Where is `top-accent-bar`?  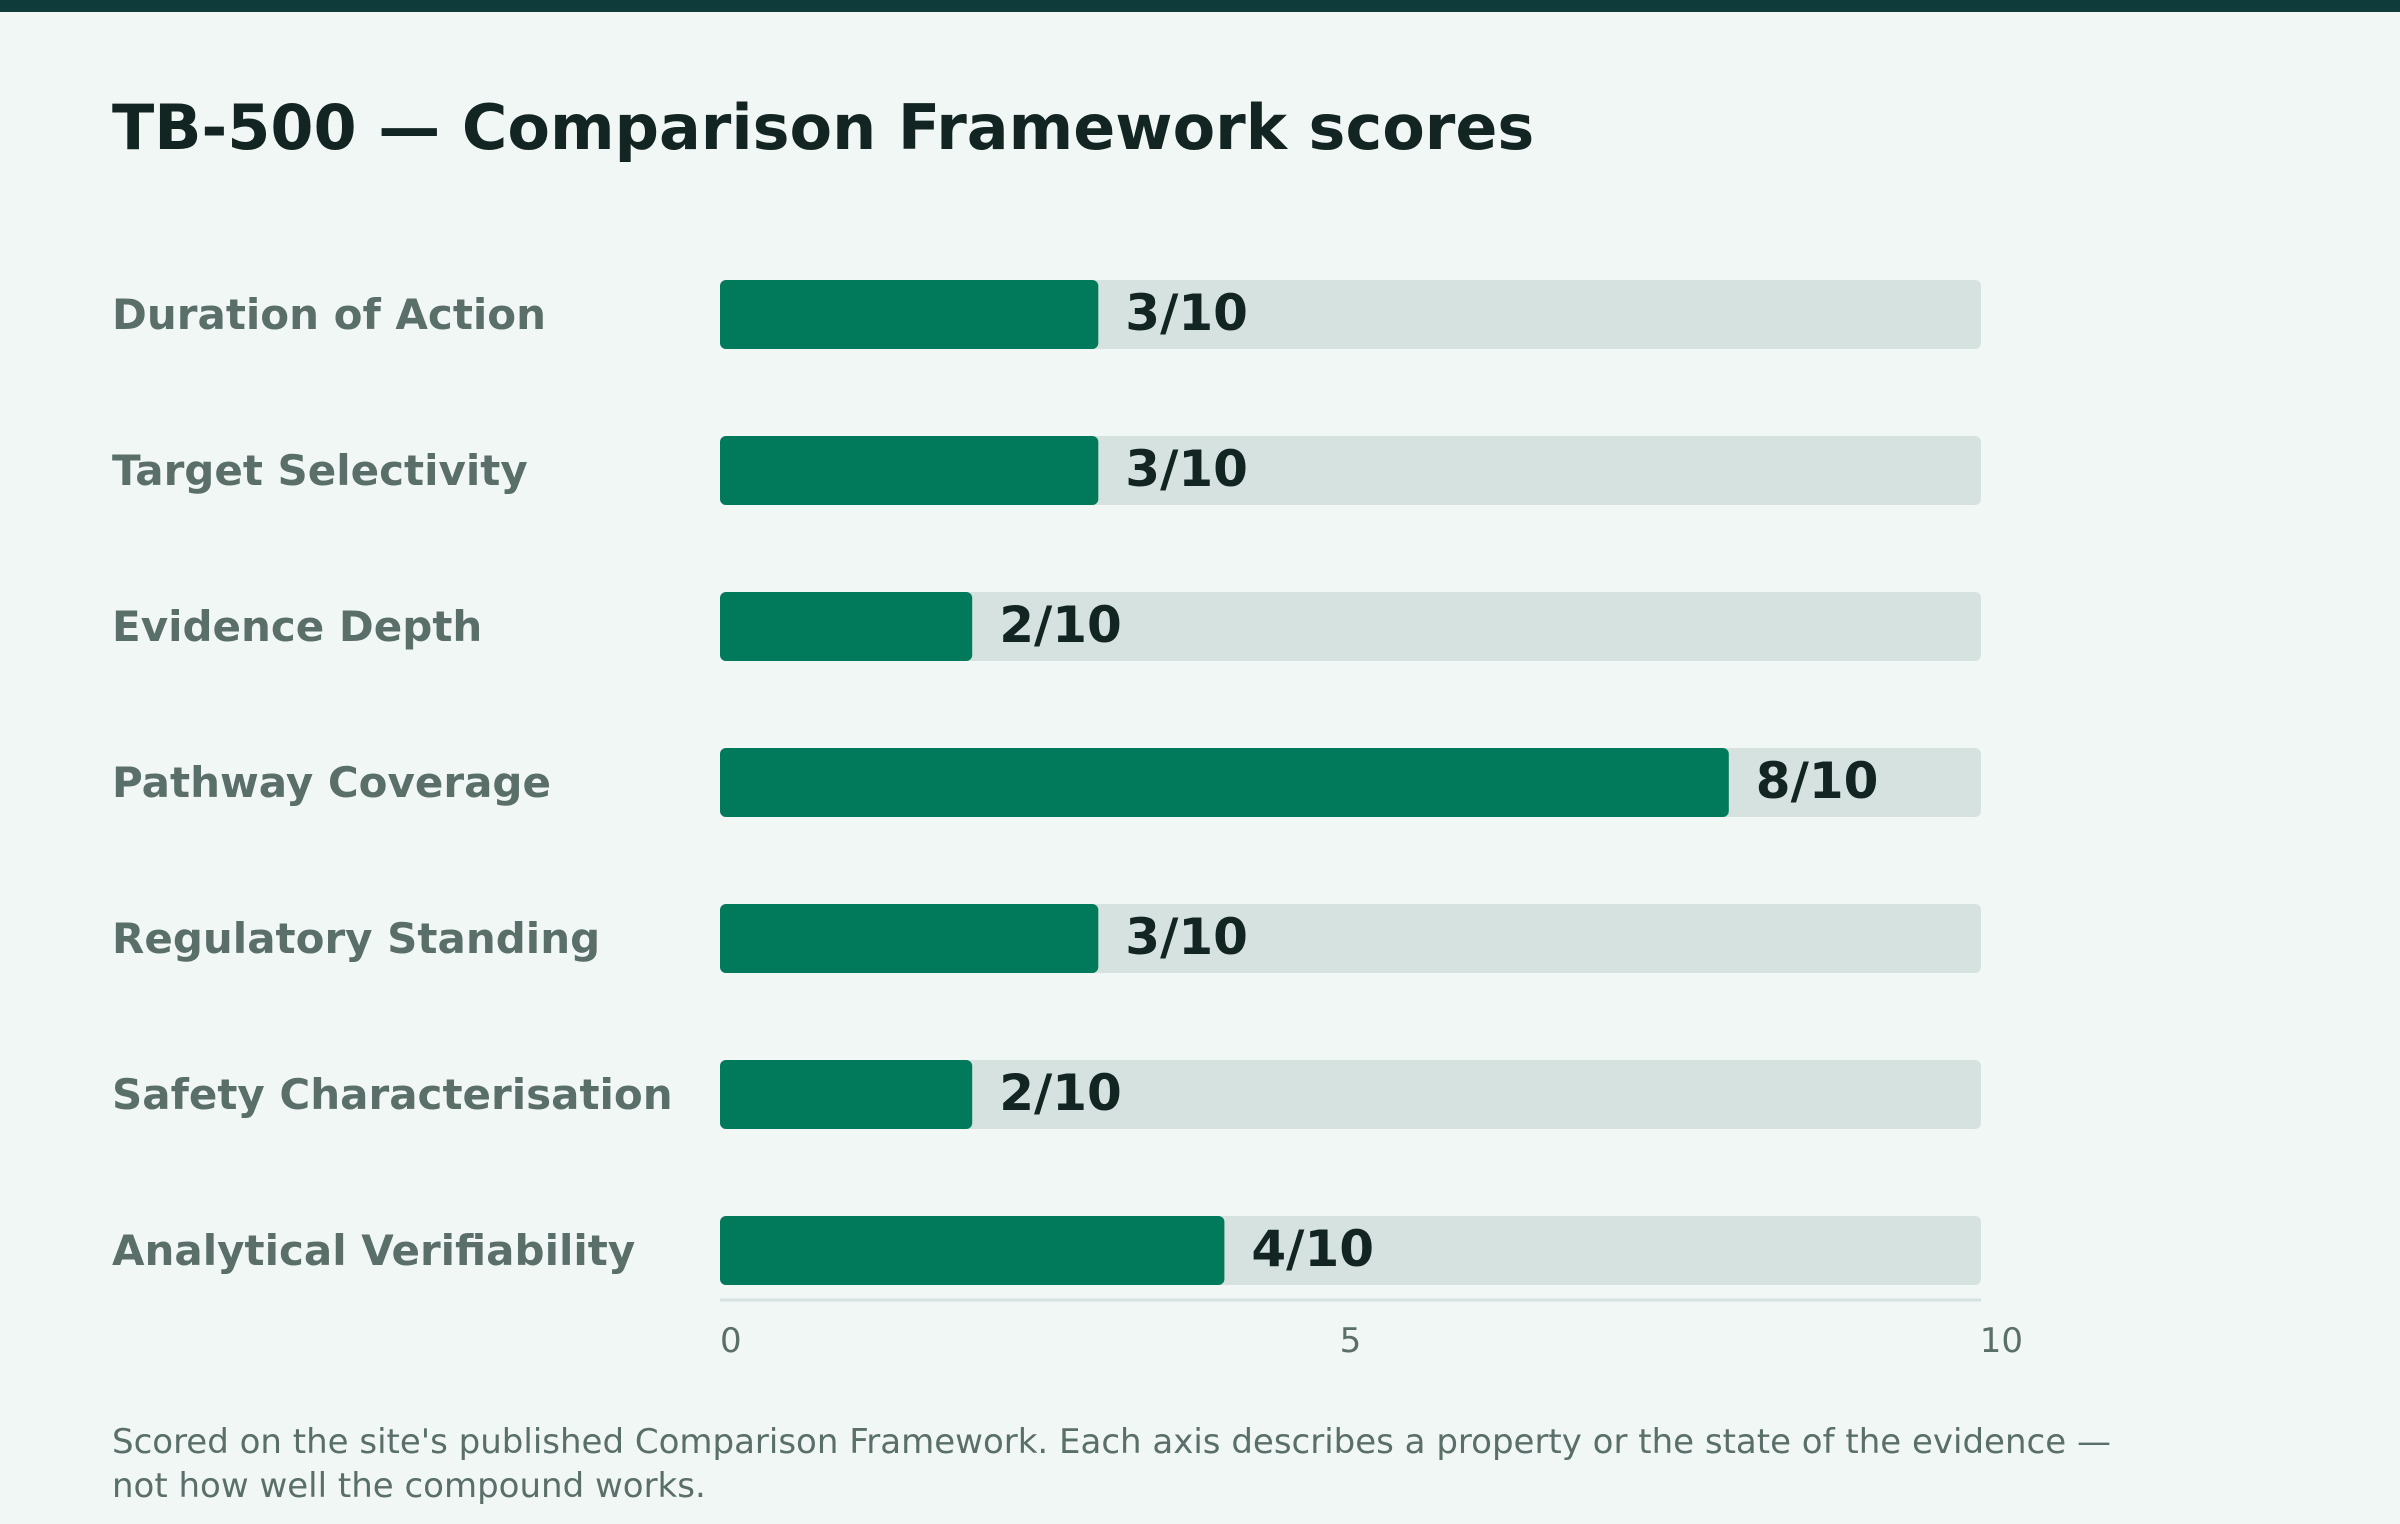 top-accent-bar is located at coordinates (1200, 6).